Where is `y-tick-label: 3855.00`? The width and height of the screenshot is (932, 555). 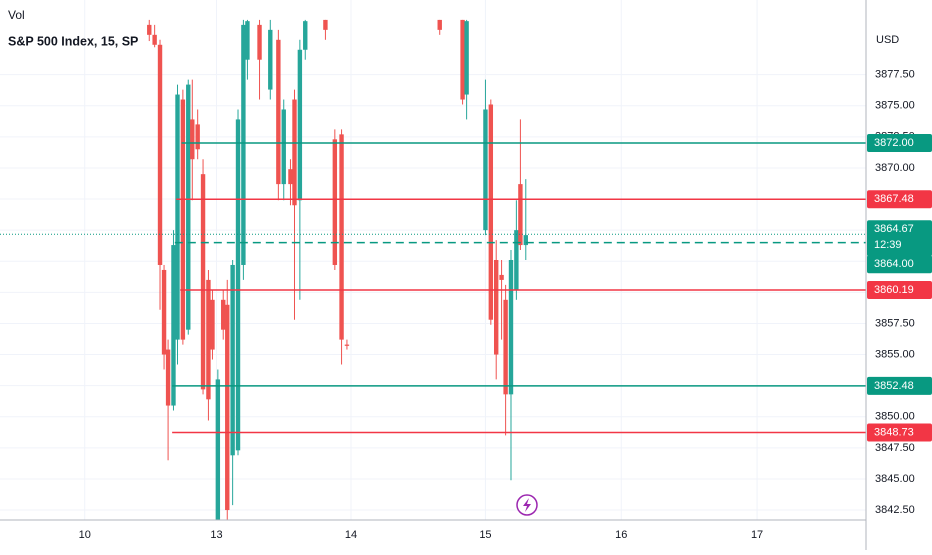 y-tick-label: 3855.00 is located at coordinates (895, 354).